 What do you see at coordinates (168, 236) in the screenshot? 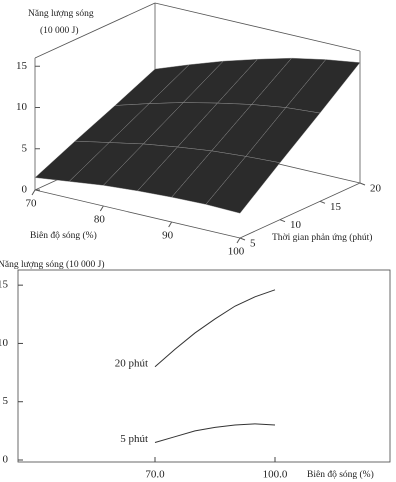
I see `x-tick-label: 90` at bounding box center [168, 236].